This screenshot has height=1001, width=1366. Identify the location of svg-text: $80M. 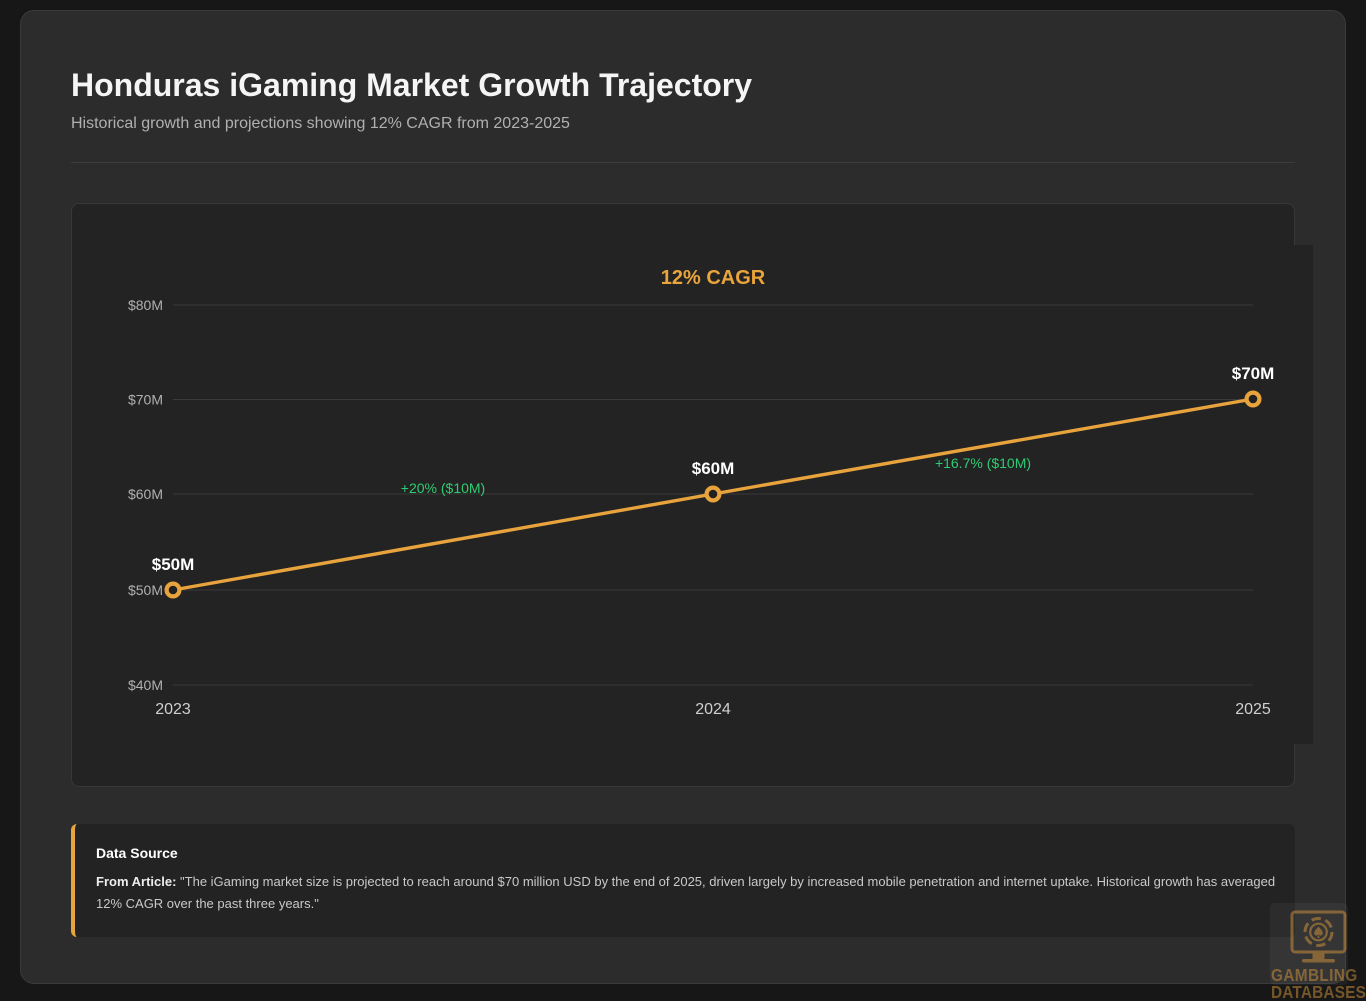
(145, 305).